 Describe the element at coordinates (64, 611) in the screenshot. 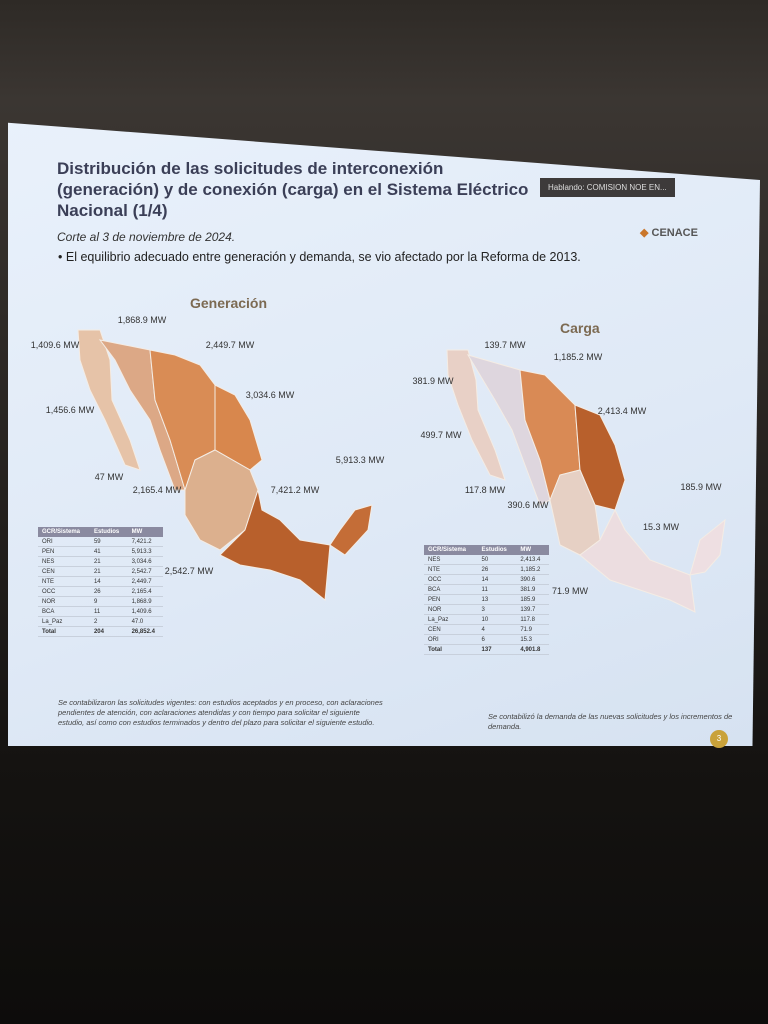

I see `table-cell: BCA` at that location.